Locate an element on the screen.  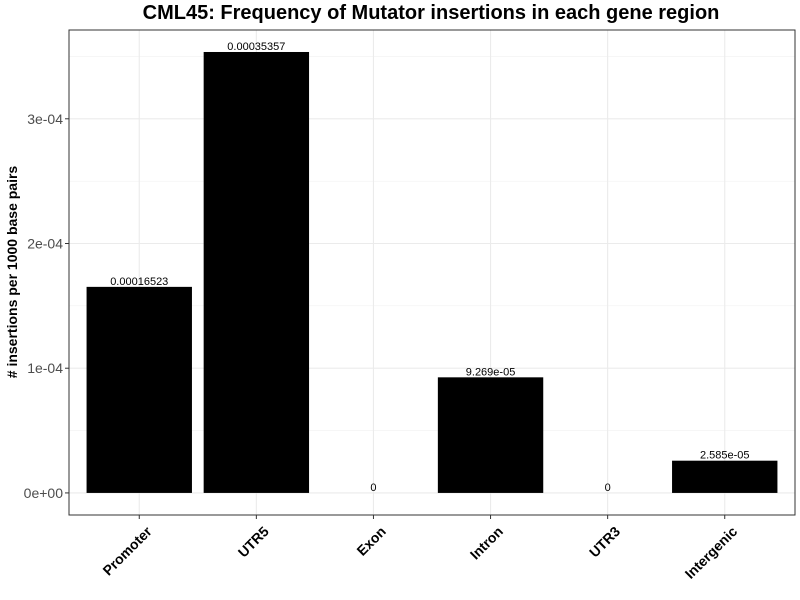
x-tick-label: UTR3 is located at coordinates (604, 541).